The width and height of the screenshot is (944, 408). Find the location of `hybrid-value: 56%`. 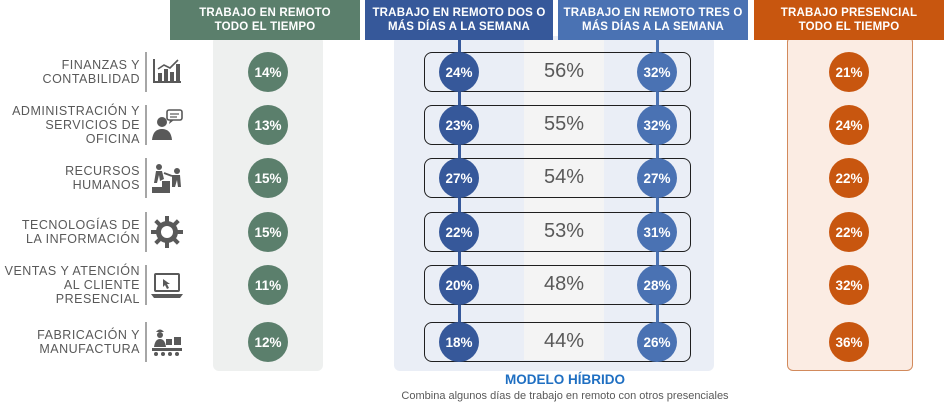

hybrid-value: 56% is located at coordinates (564, 71).